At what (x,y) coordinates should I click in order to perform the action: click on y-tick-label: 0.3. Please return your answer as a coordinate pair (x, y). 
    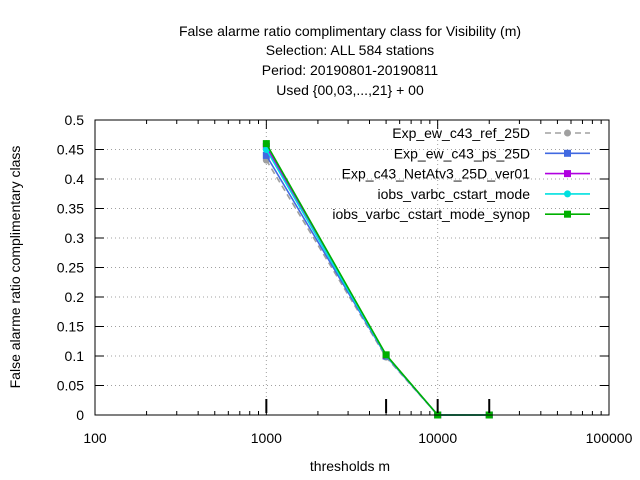
    Looking at the image, I should click on (75, 238).